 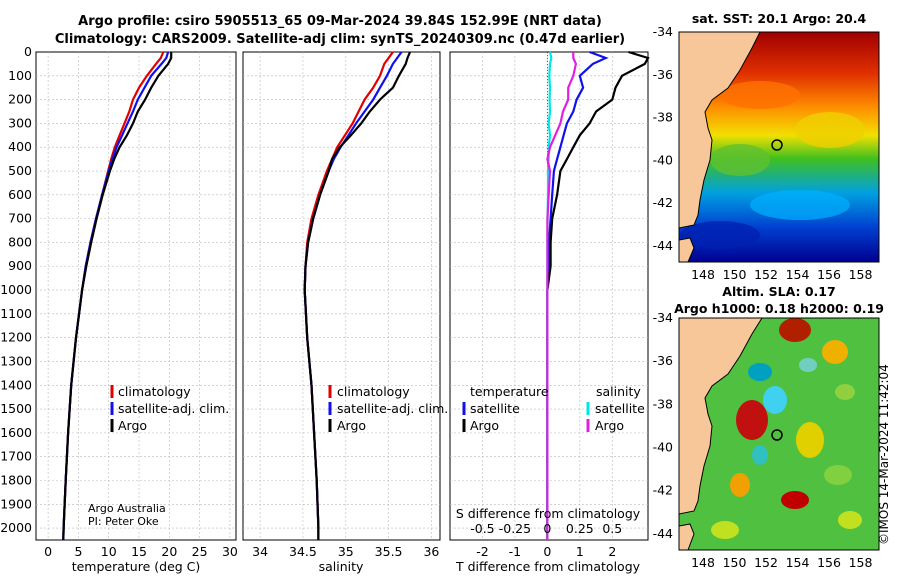 What do you see at coordinates (139, 551) in the screenshot?
I see `x-tick-label: 15` at bounding box center [139, 551].